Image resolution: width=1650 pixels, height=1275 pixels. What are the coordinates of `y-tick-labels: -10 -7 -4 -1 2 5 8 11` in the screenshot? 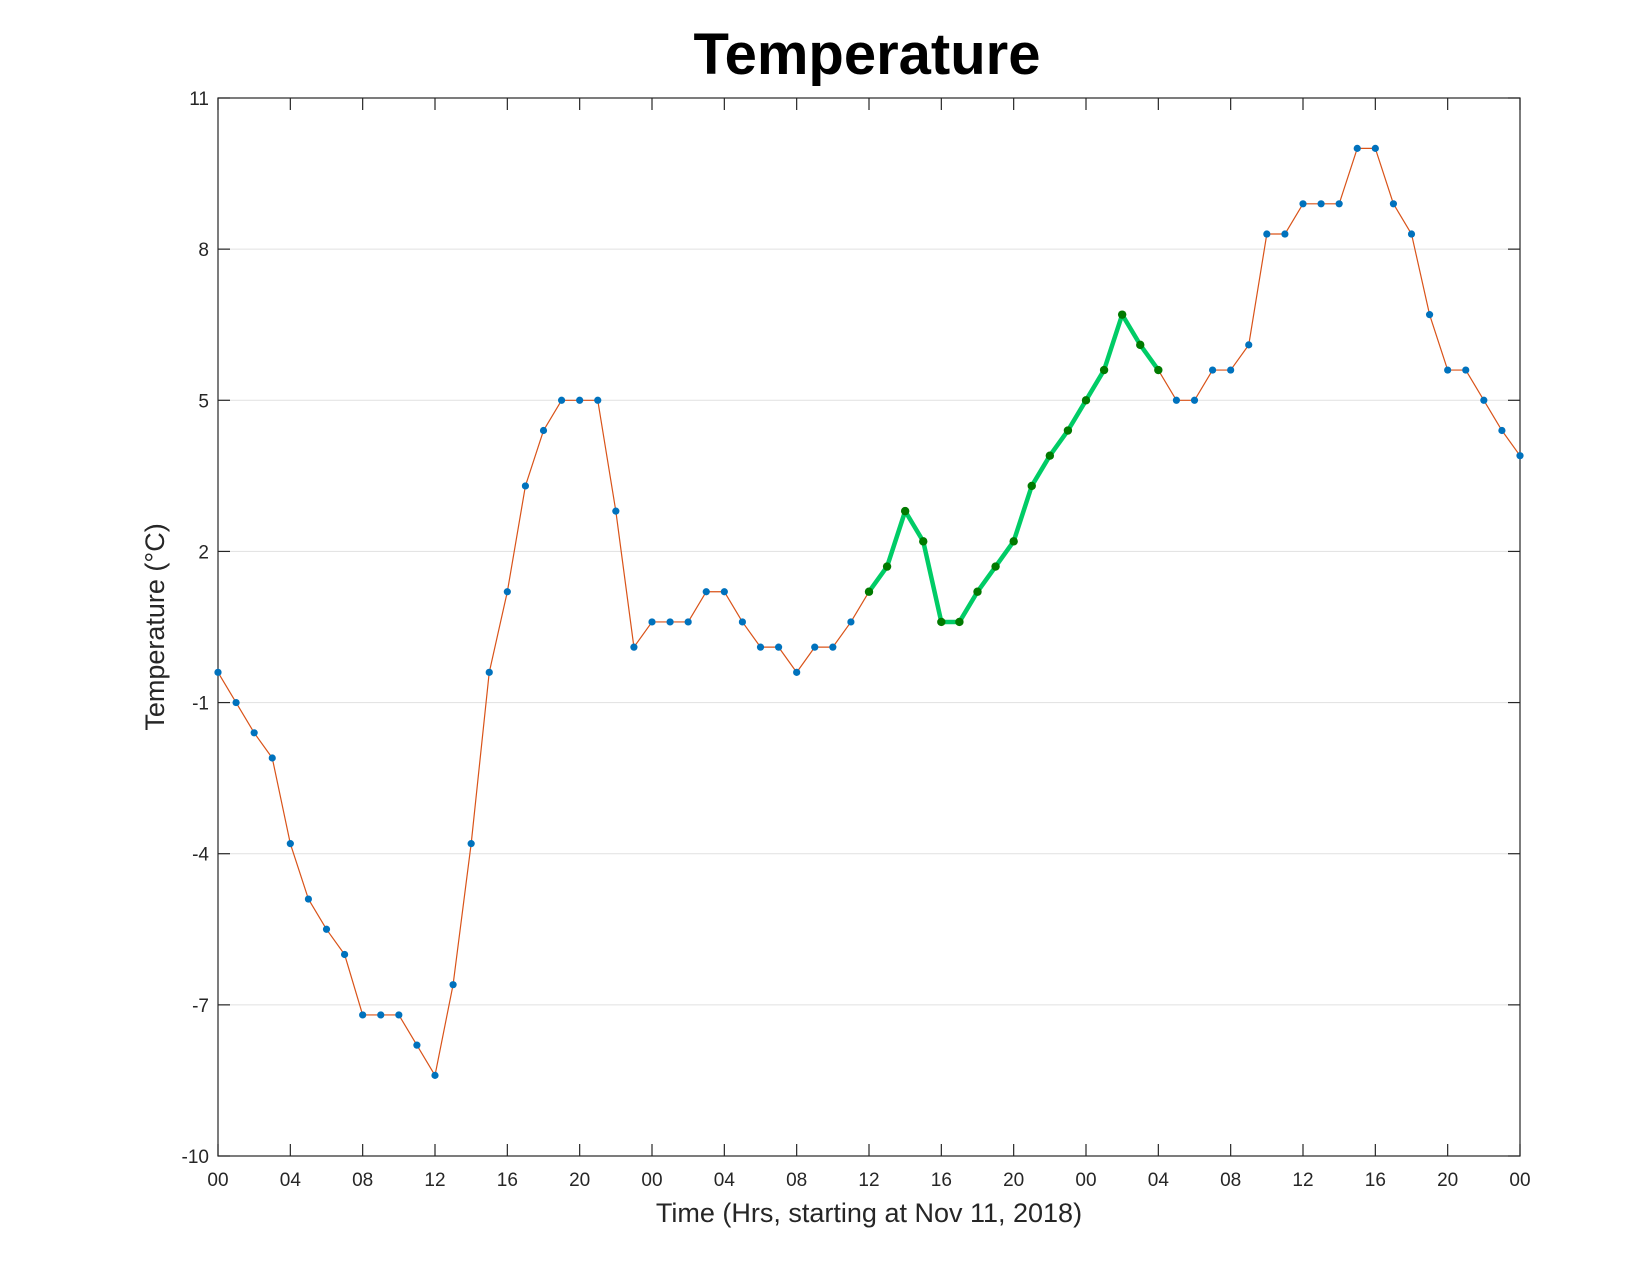 It's located at (196, 628).